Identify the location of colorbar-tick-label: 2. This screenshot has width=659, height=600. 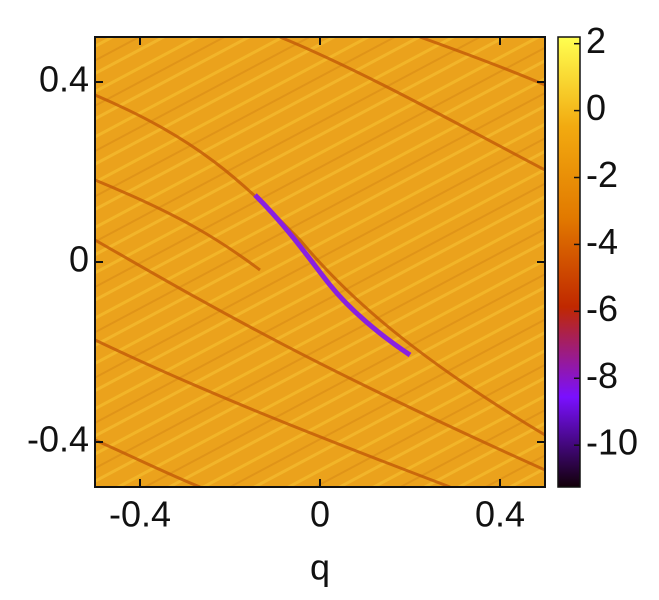
(596, 40).